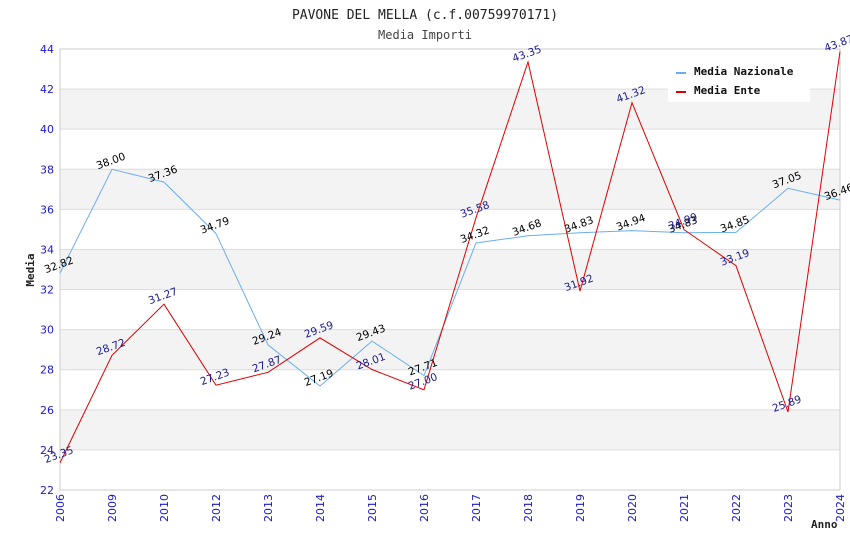 The height and width of the screenshot is (550, 850). Describe the element at coordinates (30, 269) in the screenshot. I see `y-axis-label: Media` at that location.